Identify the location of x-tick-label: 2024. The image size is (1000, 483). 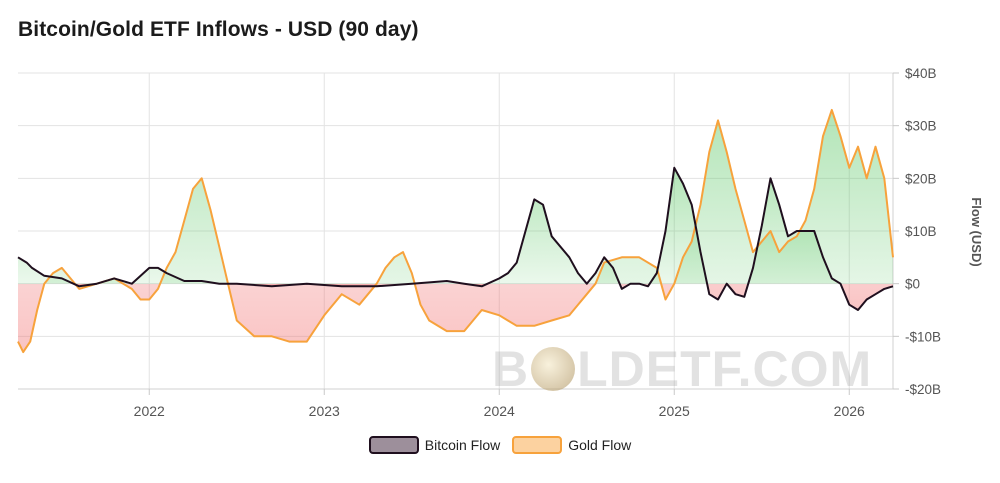
(499, 411).